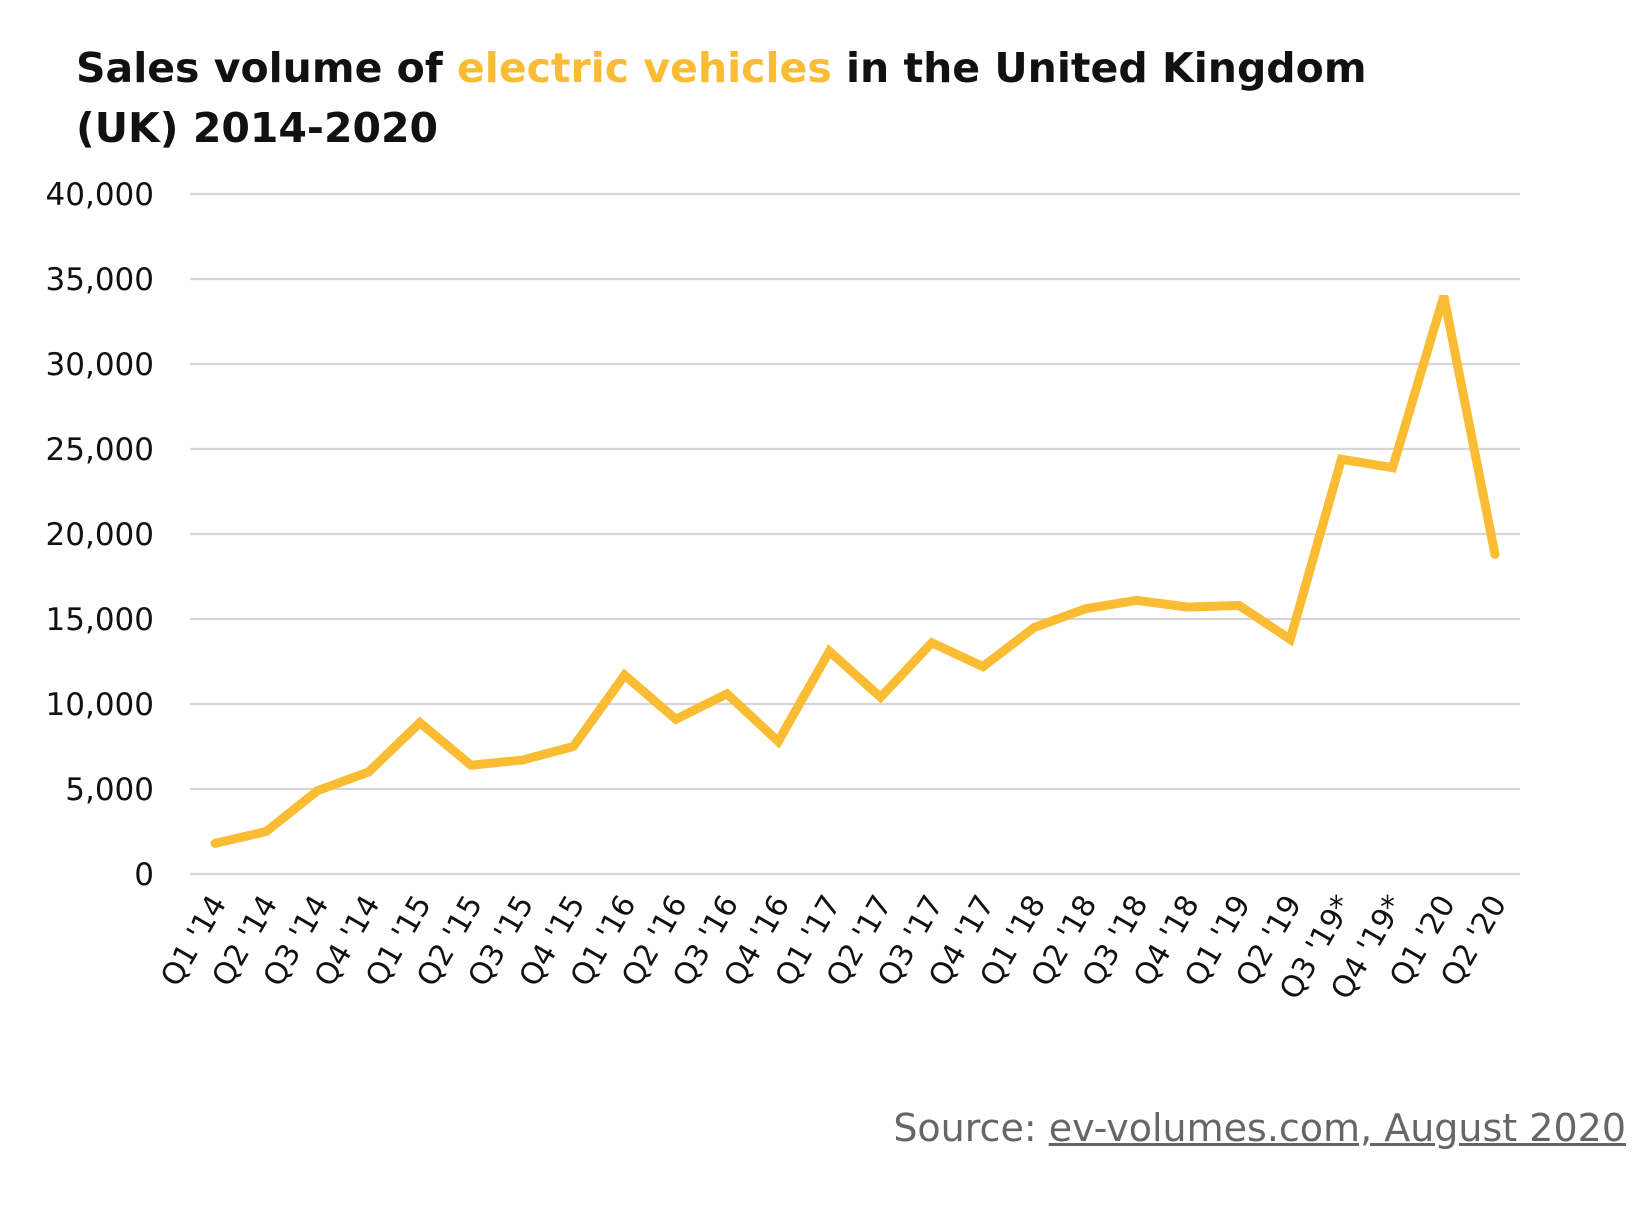 Image resolution: width=1650 pixels, height=1207 pixels. Describe the element at coordinates (257, 128) in the screenshot. I see `title-line2: (UK) 2014-2020` at that location.